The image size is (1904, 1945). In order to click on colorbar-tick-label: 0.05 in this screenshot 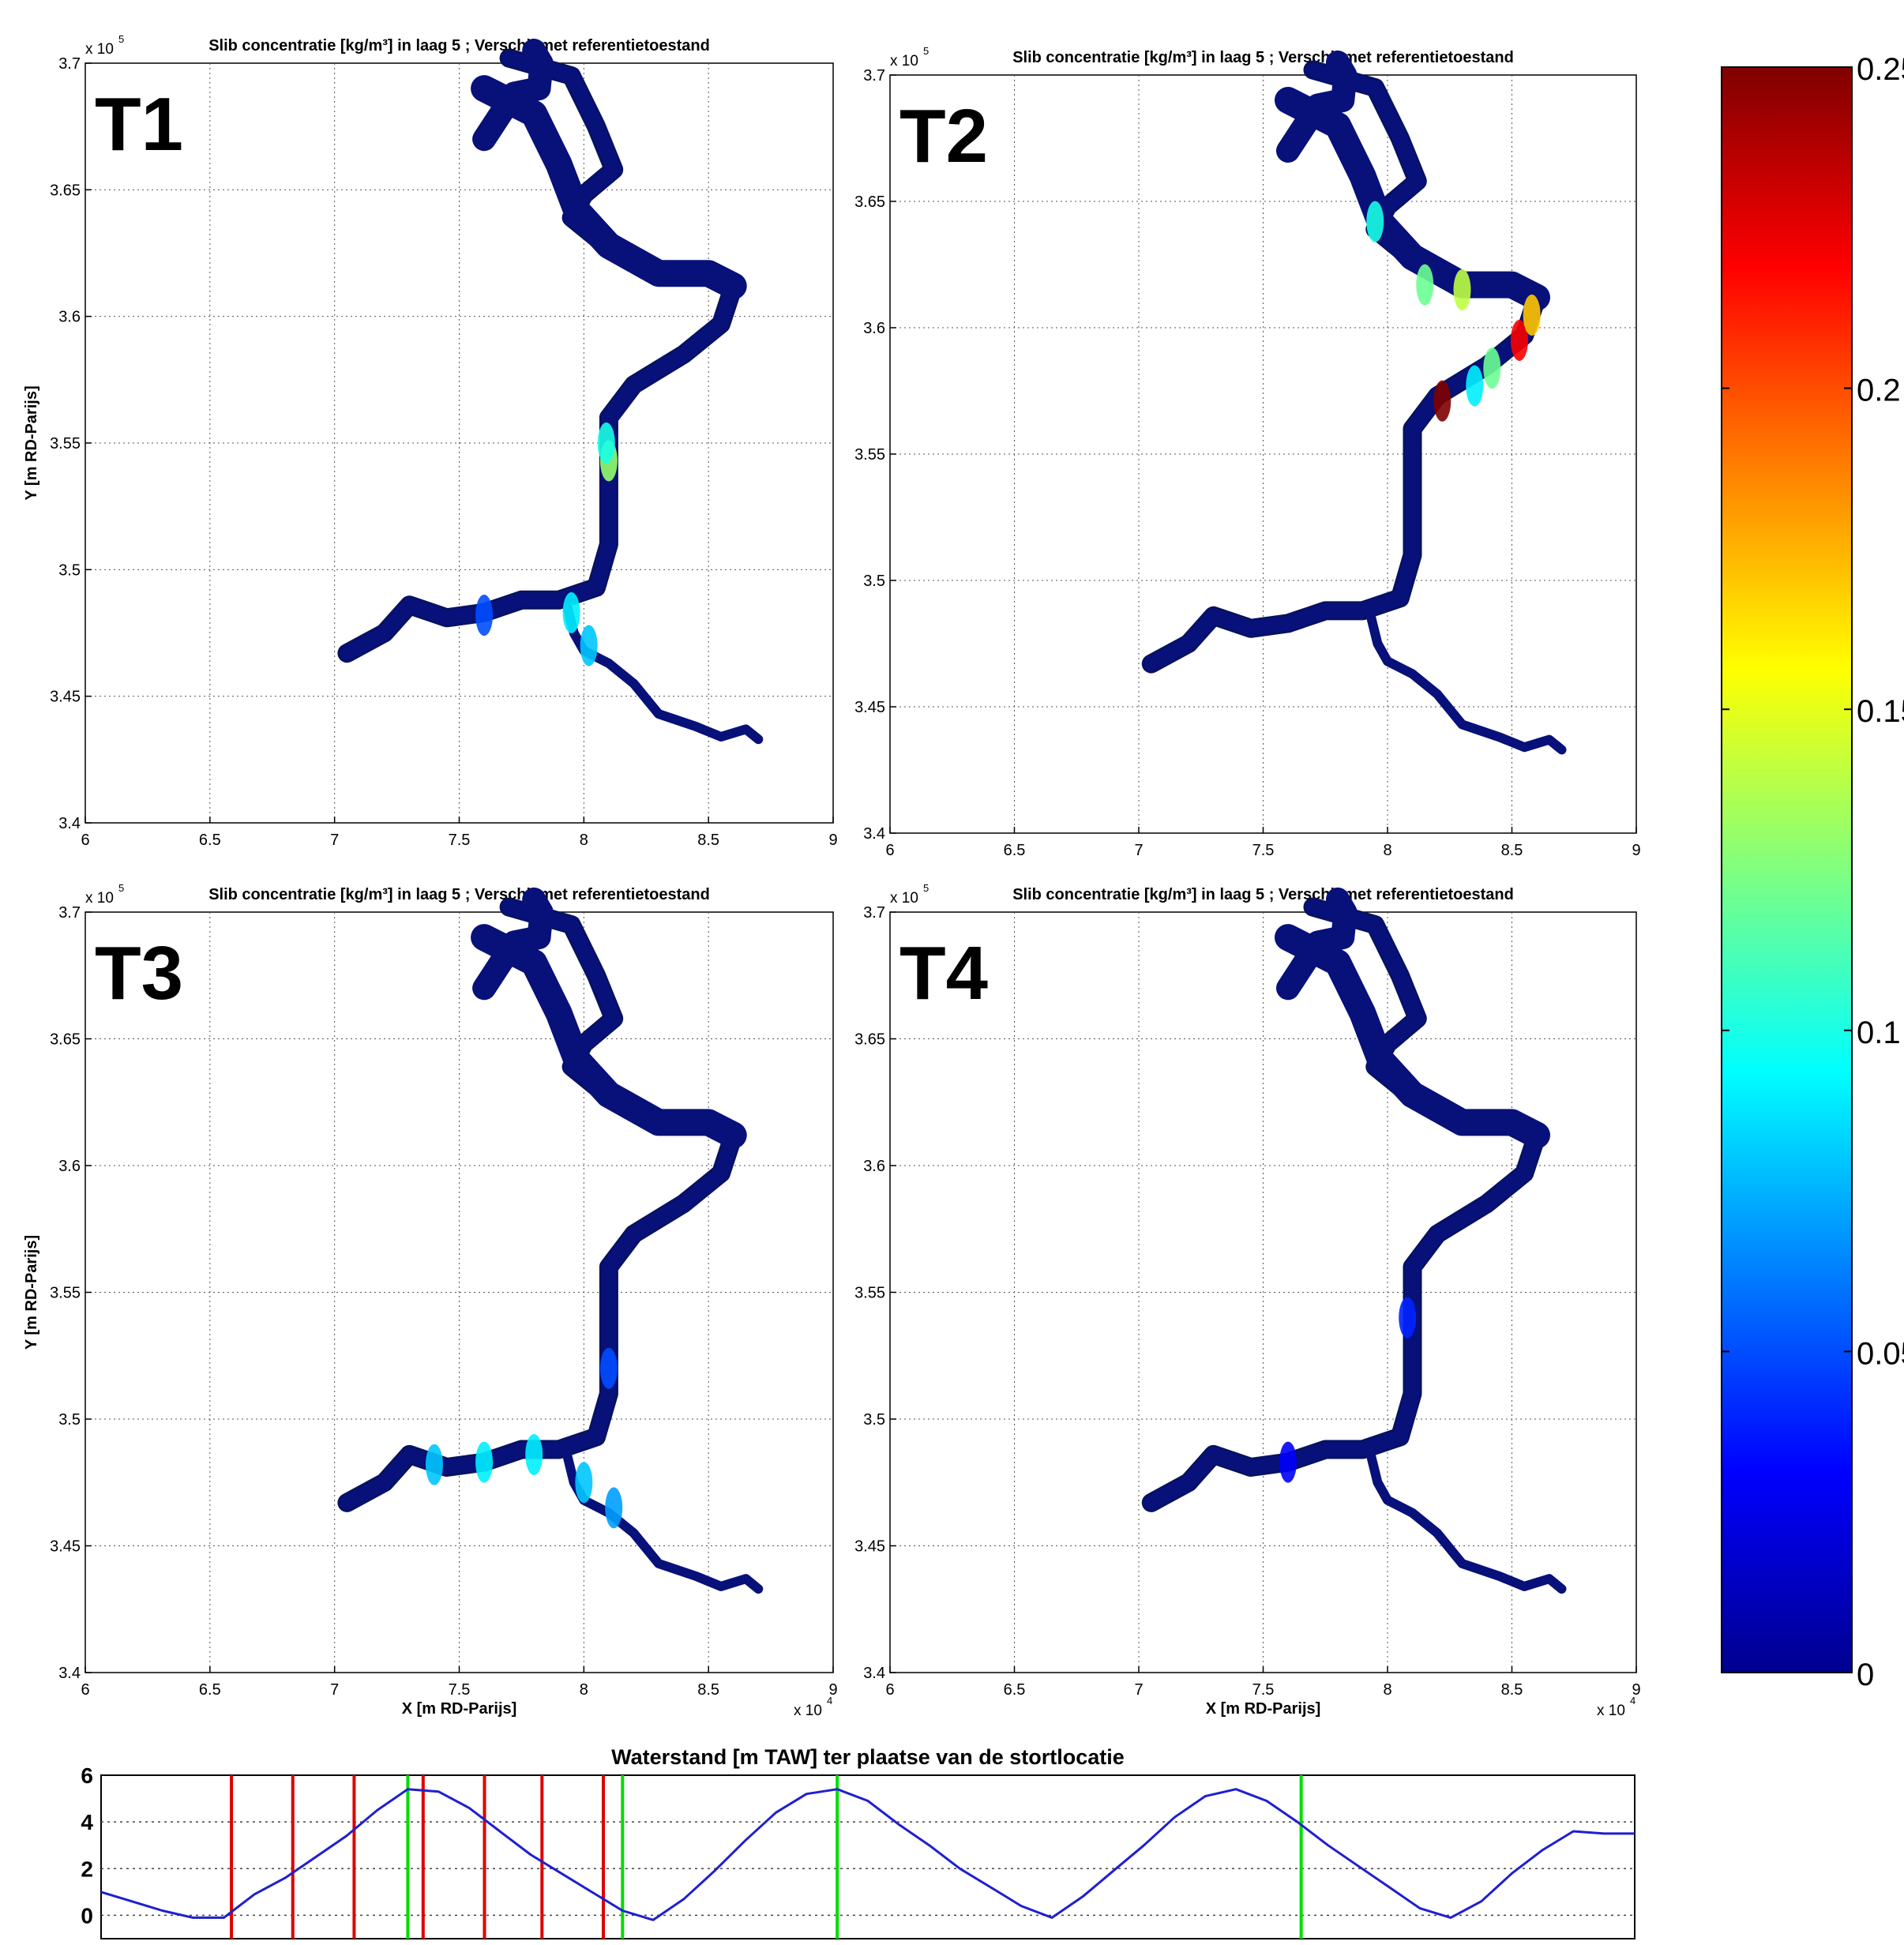, I will do `click(1880, 1353)`.